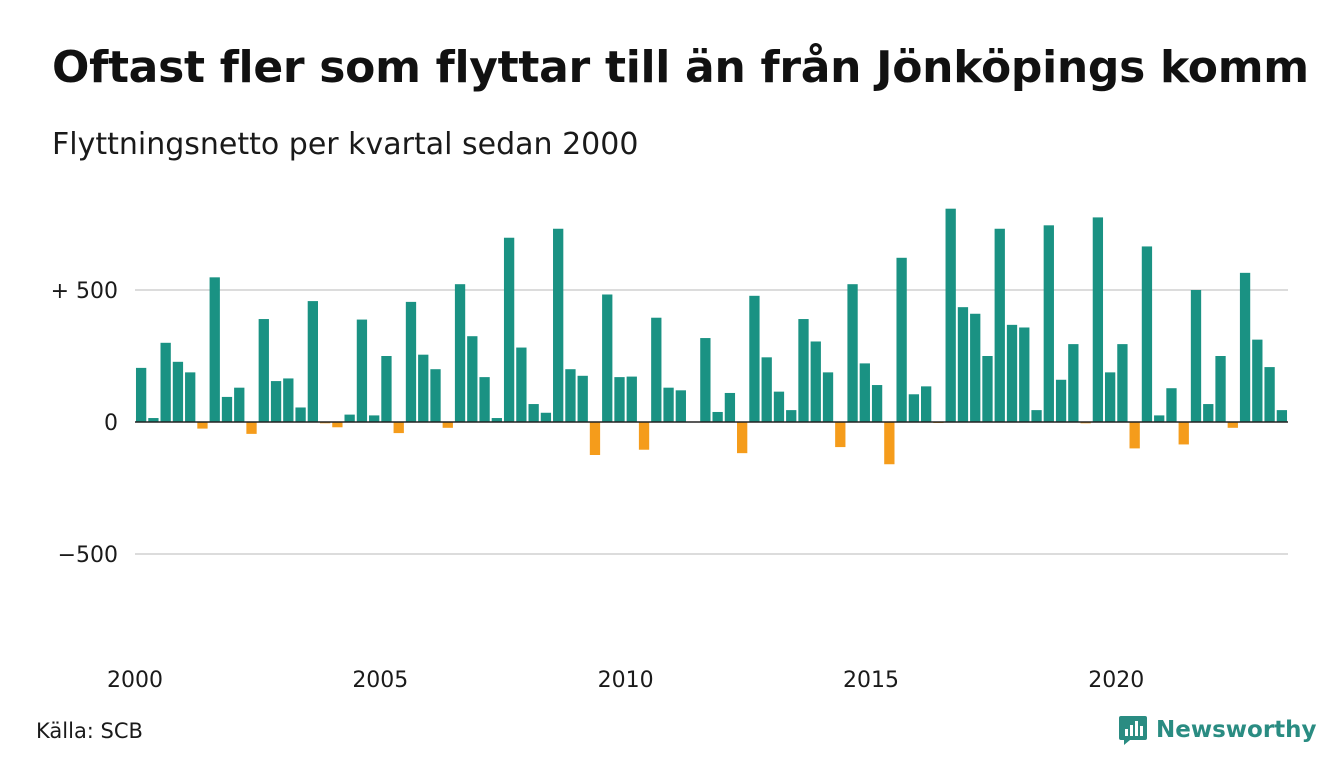 This screenshot has width=1340, height=780. Describe the element at coordinates (88, 555) in the screenshot. I see `y-tick-label: −500` at that location.